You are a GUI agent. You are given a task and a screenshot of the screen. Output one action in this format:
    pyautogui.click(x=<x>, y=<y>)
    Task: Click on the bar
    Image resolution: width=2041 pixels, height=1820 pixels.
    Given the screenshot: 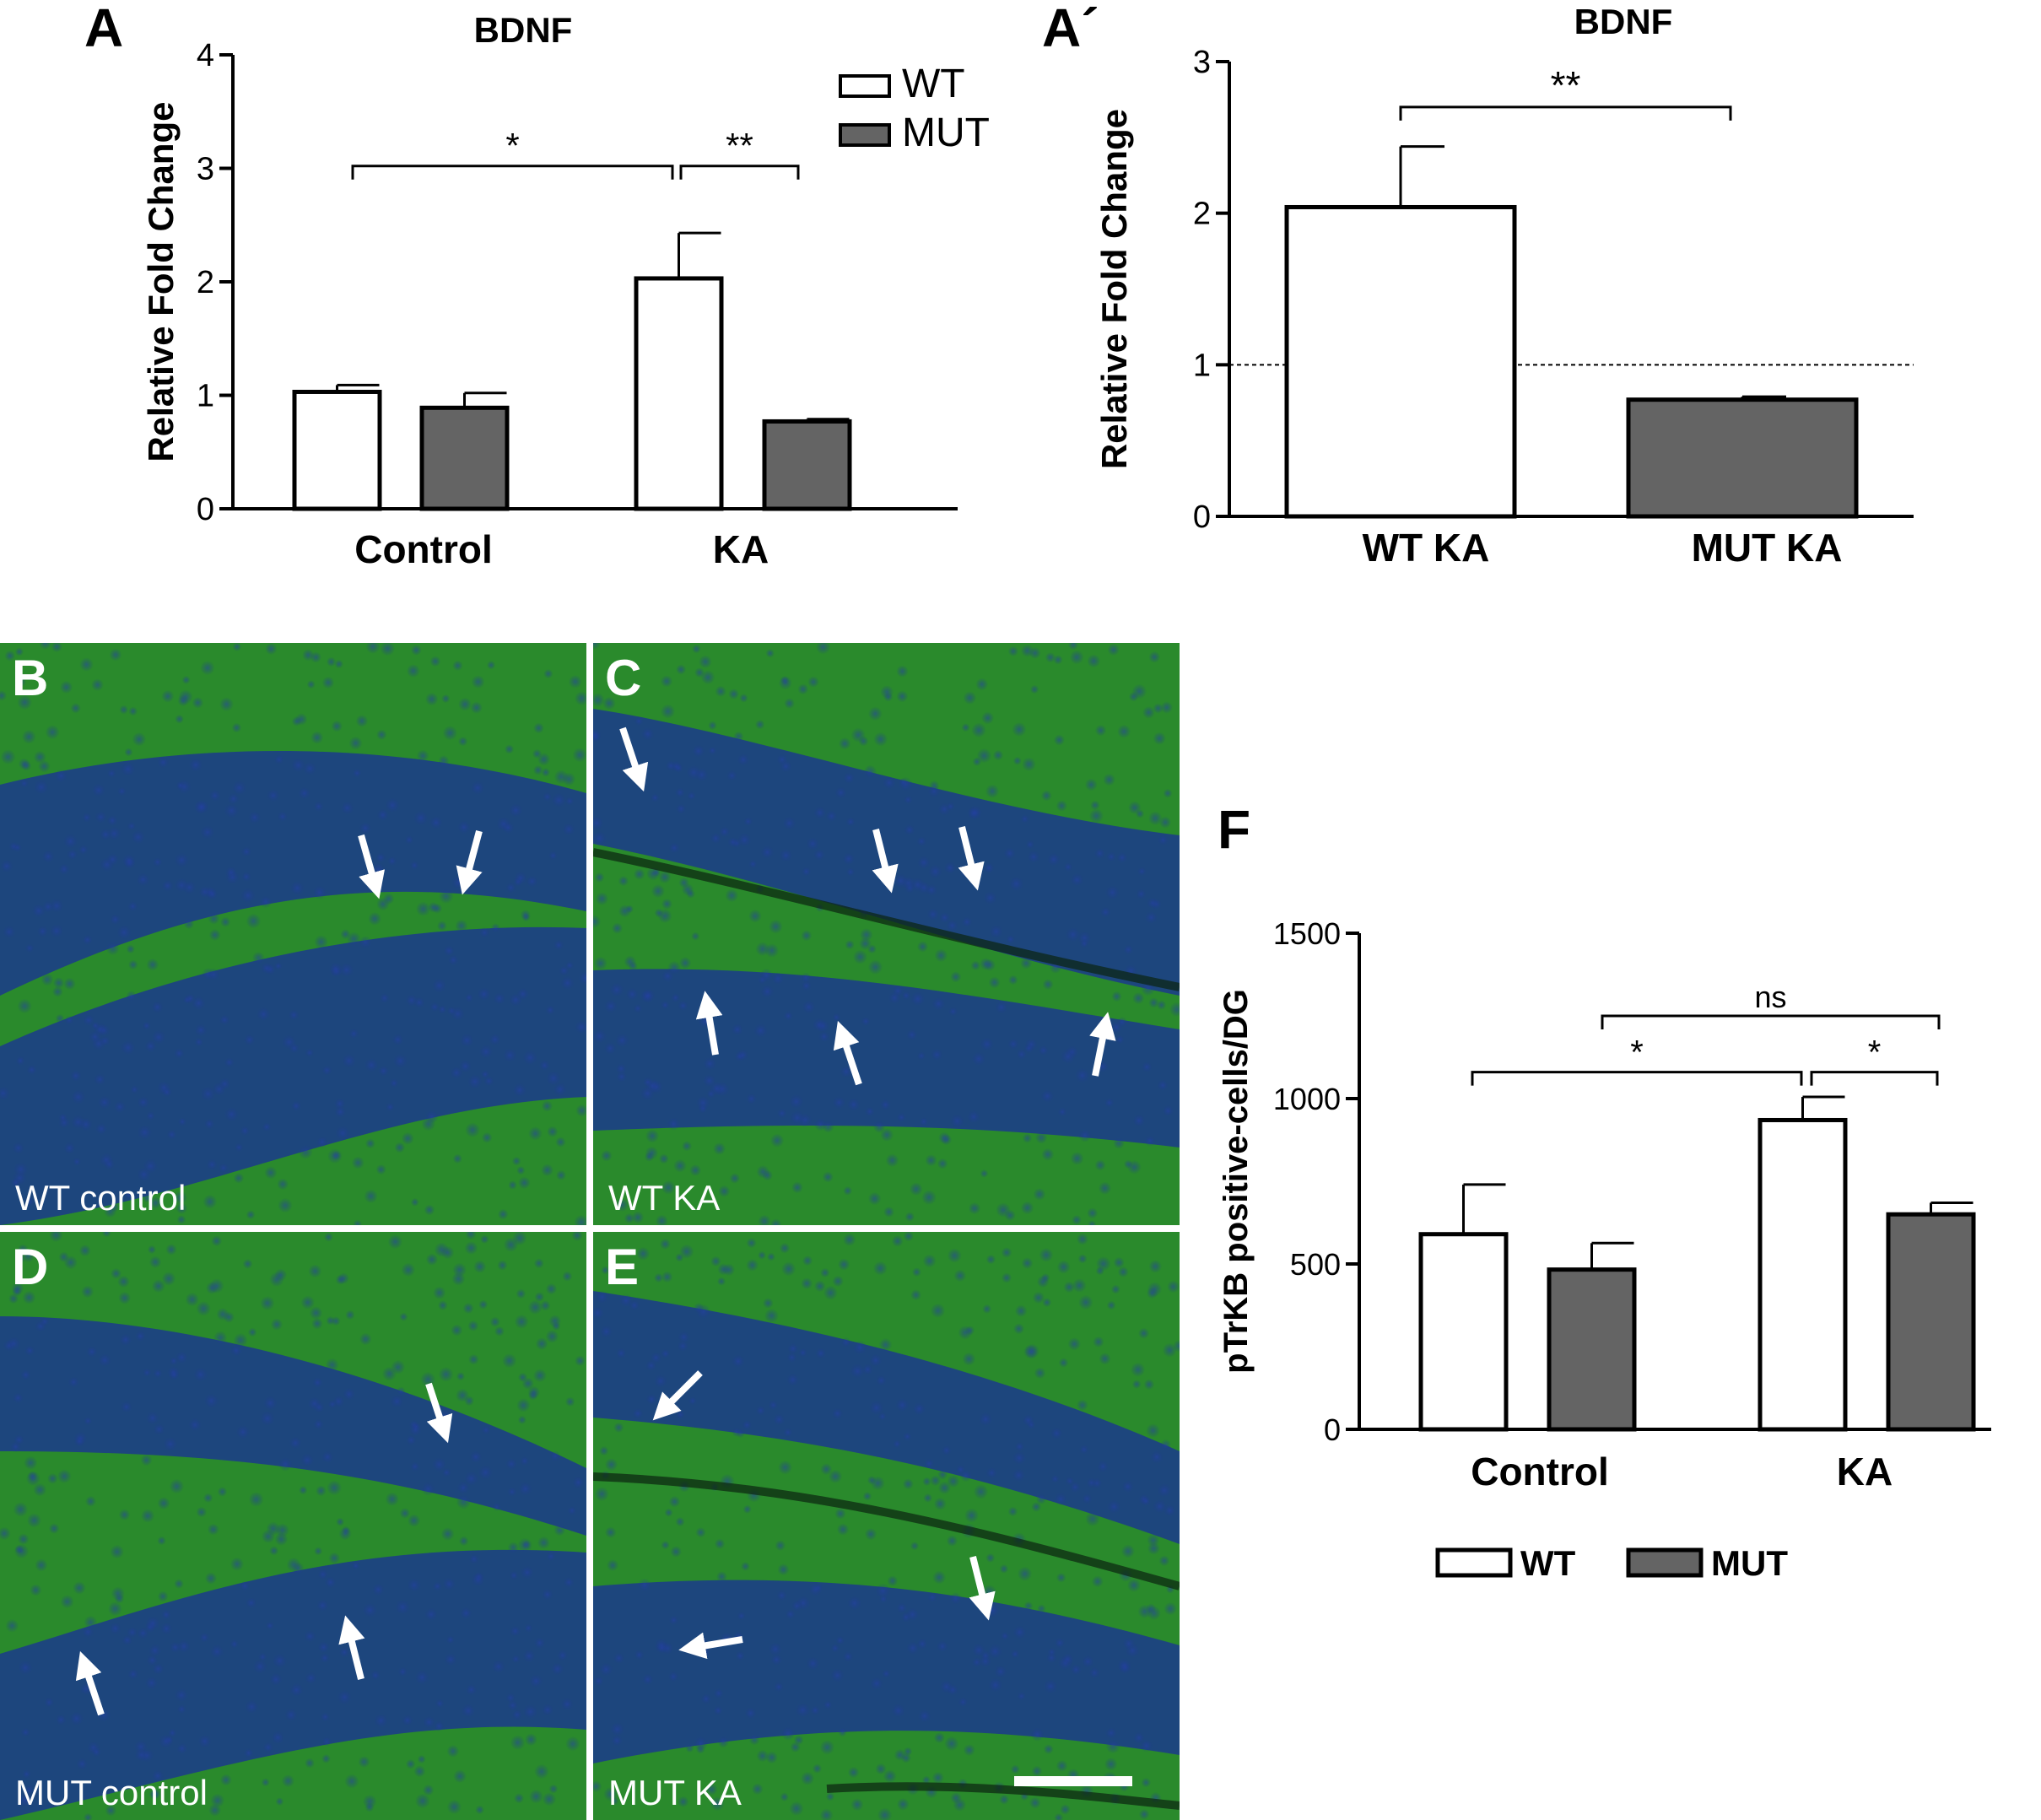 What is the action you would take?
    pyautogui.click(x=1463, y=1332)
    